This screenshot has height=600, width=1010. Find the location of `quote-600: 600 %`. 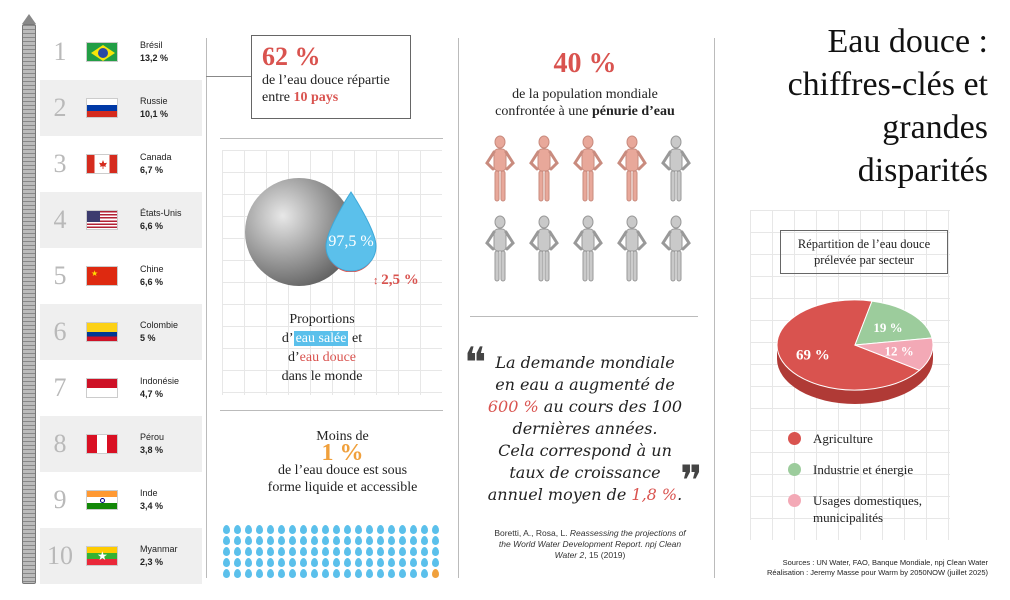

quote-600: 600 % is located at coordinates (513, 406).